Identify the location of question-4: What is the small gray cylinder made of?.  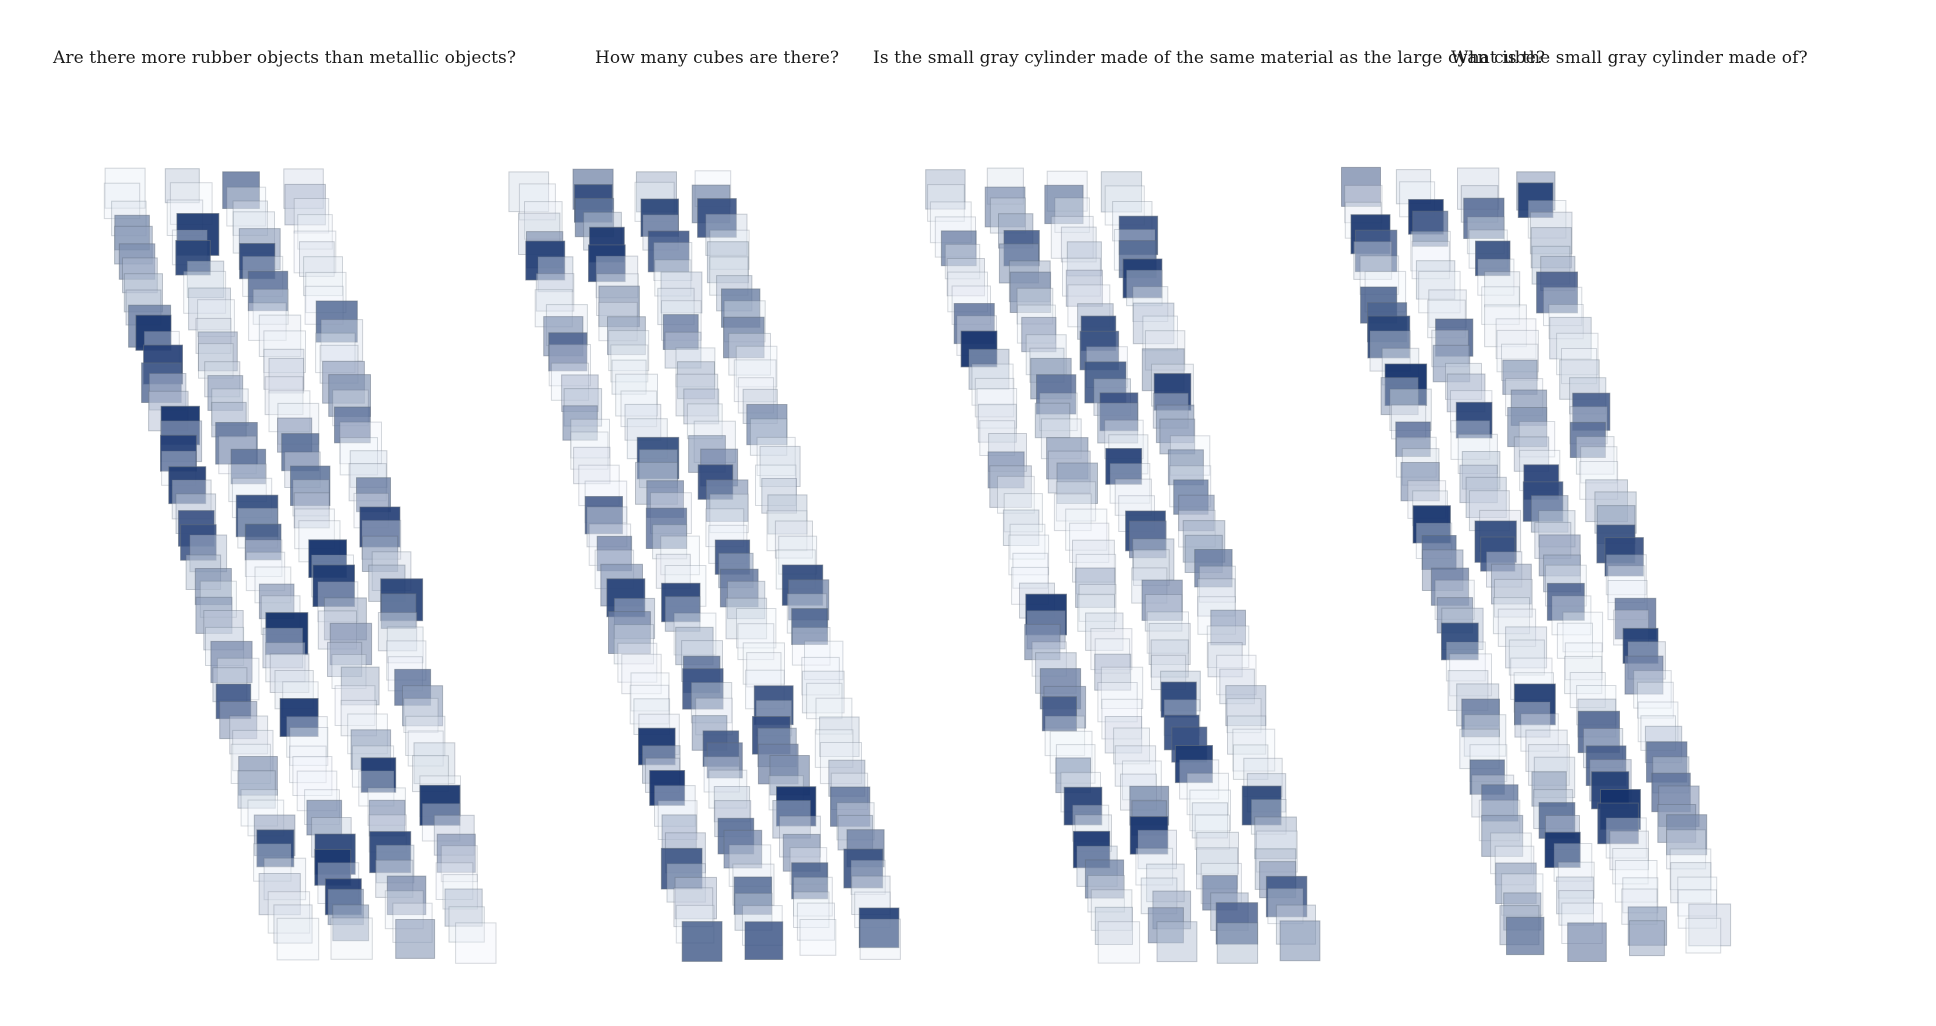
(1629, 58).